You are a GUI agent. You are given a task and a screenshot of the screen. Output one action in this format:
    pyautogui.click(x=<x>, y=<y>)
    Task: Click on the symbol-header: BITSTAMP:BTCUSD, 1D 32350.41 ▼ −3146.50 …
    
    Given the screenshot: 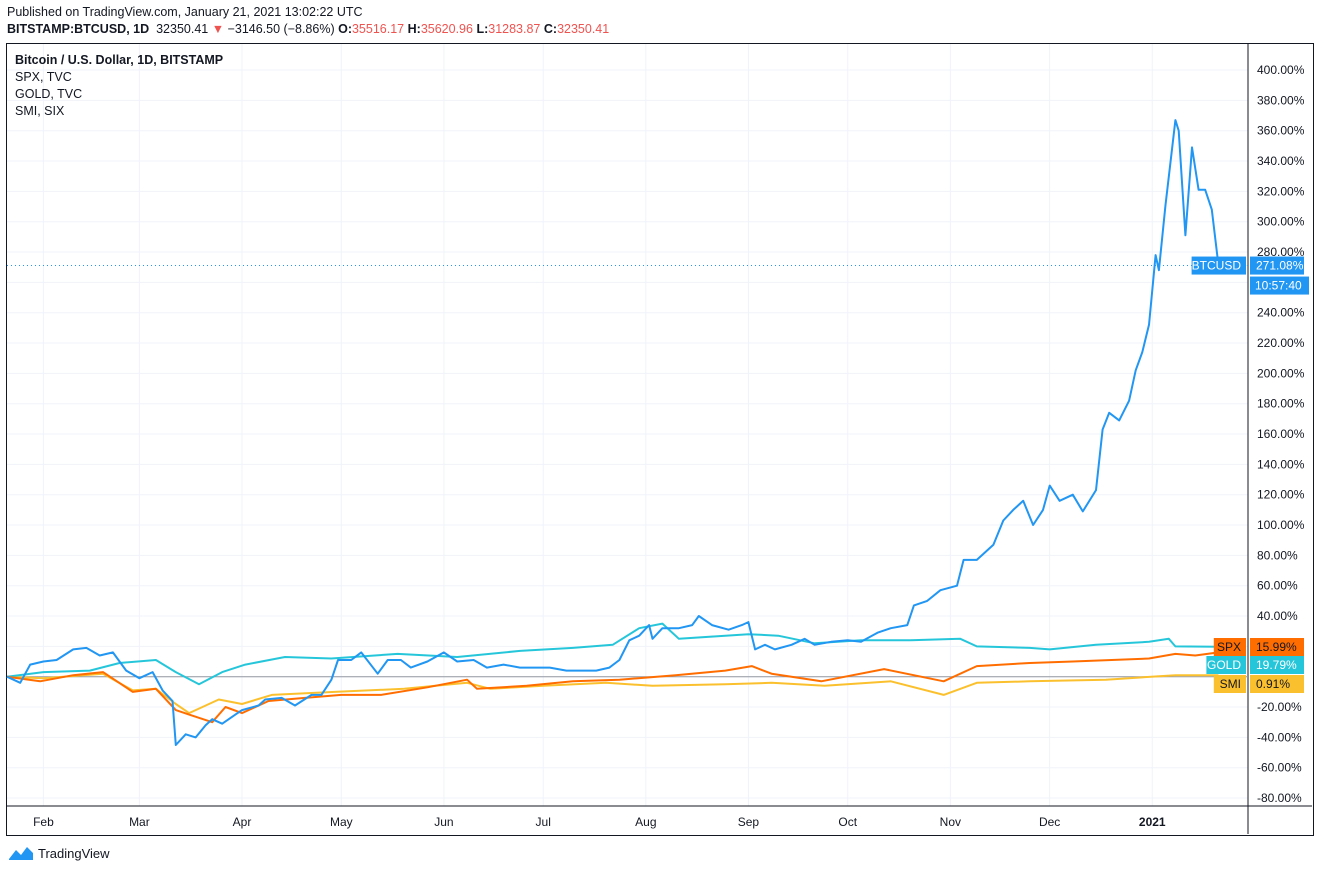 What is the action you would take?
    pyautogui.click(x=308, y=29)
    